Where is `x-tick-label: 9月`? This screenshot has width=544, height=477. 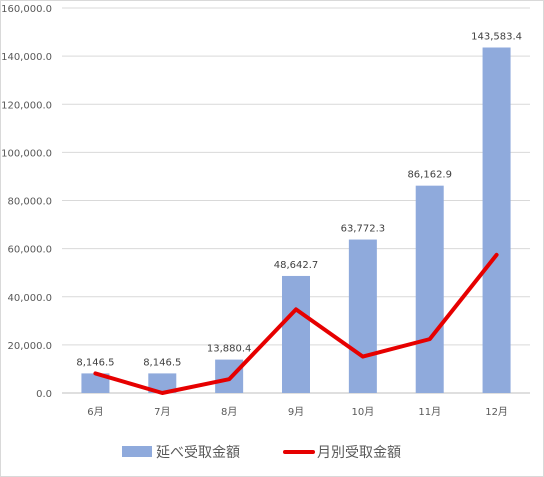 x-tick-label: 9月 is located at coordinates (296, 412).